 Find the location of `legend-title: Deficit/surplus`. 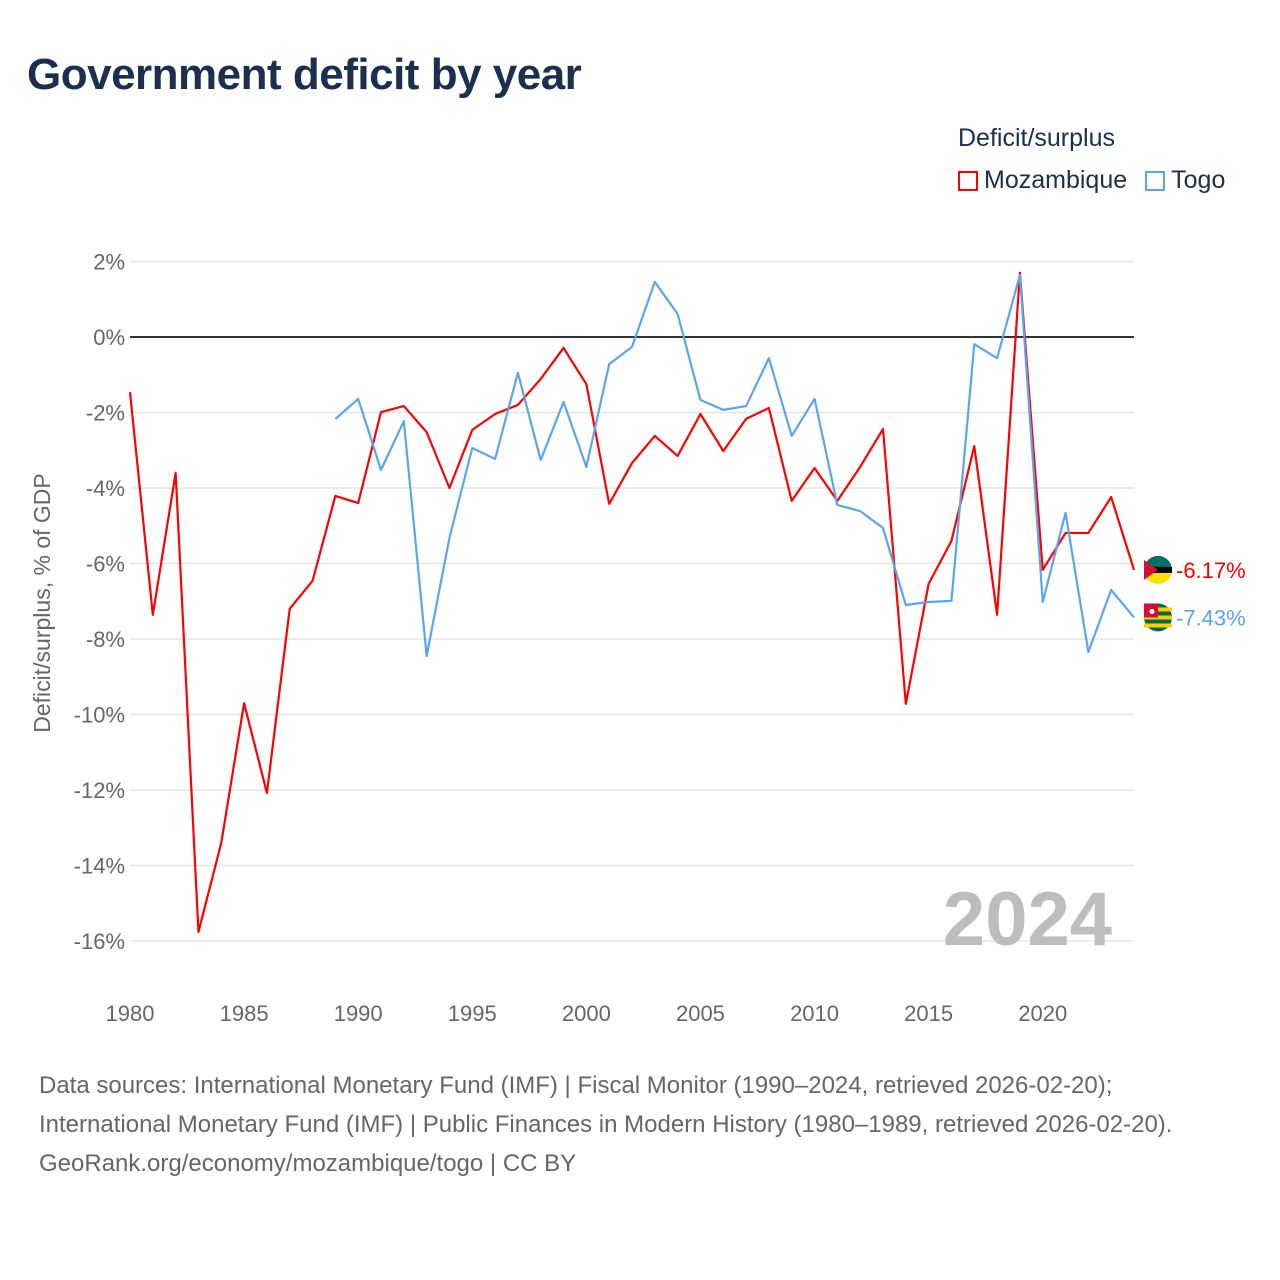

legend-title: Deficit/surplus is located at coordinates (1036, 138).